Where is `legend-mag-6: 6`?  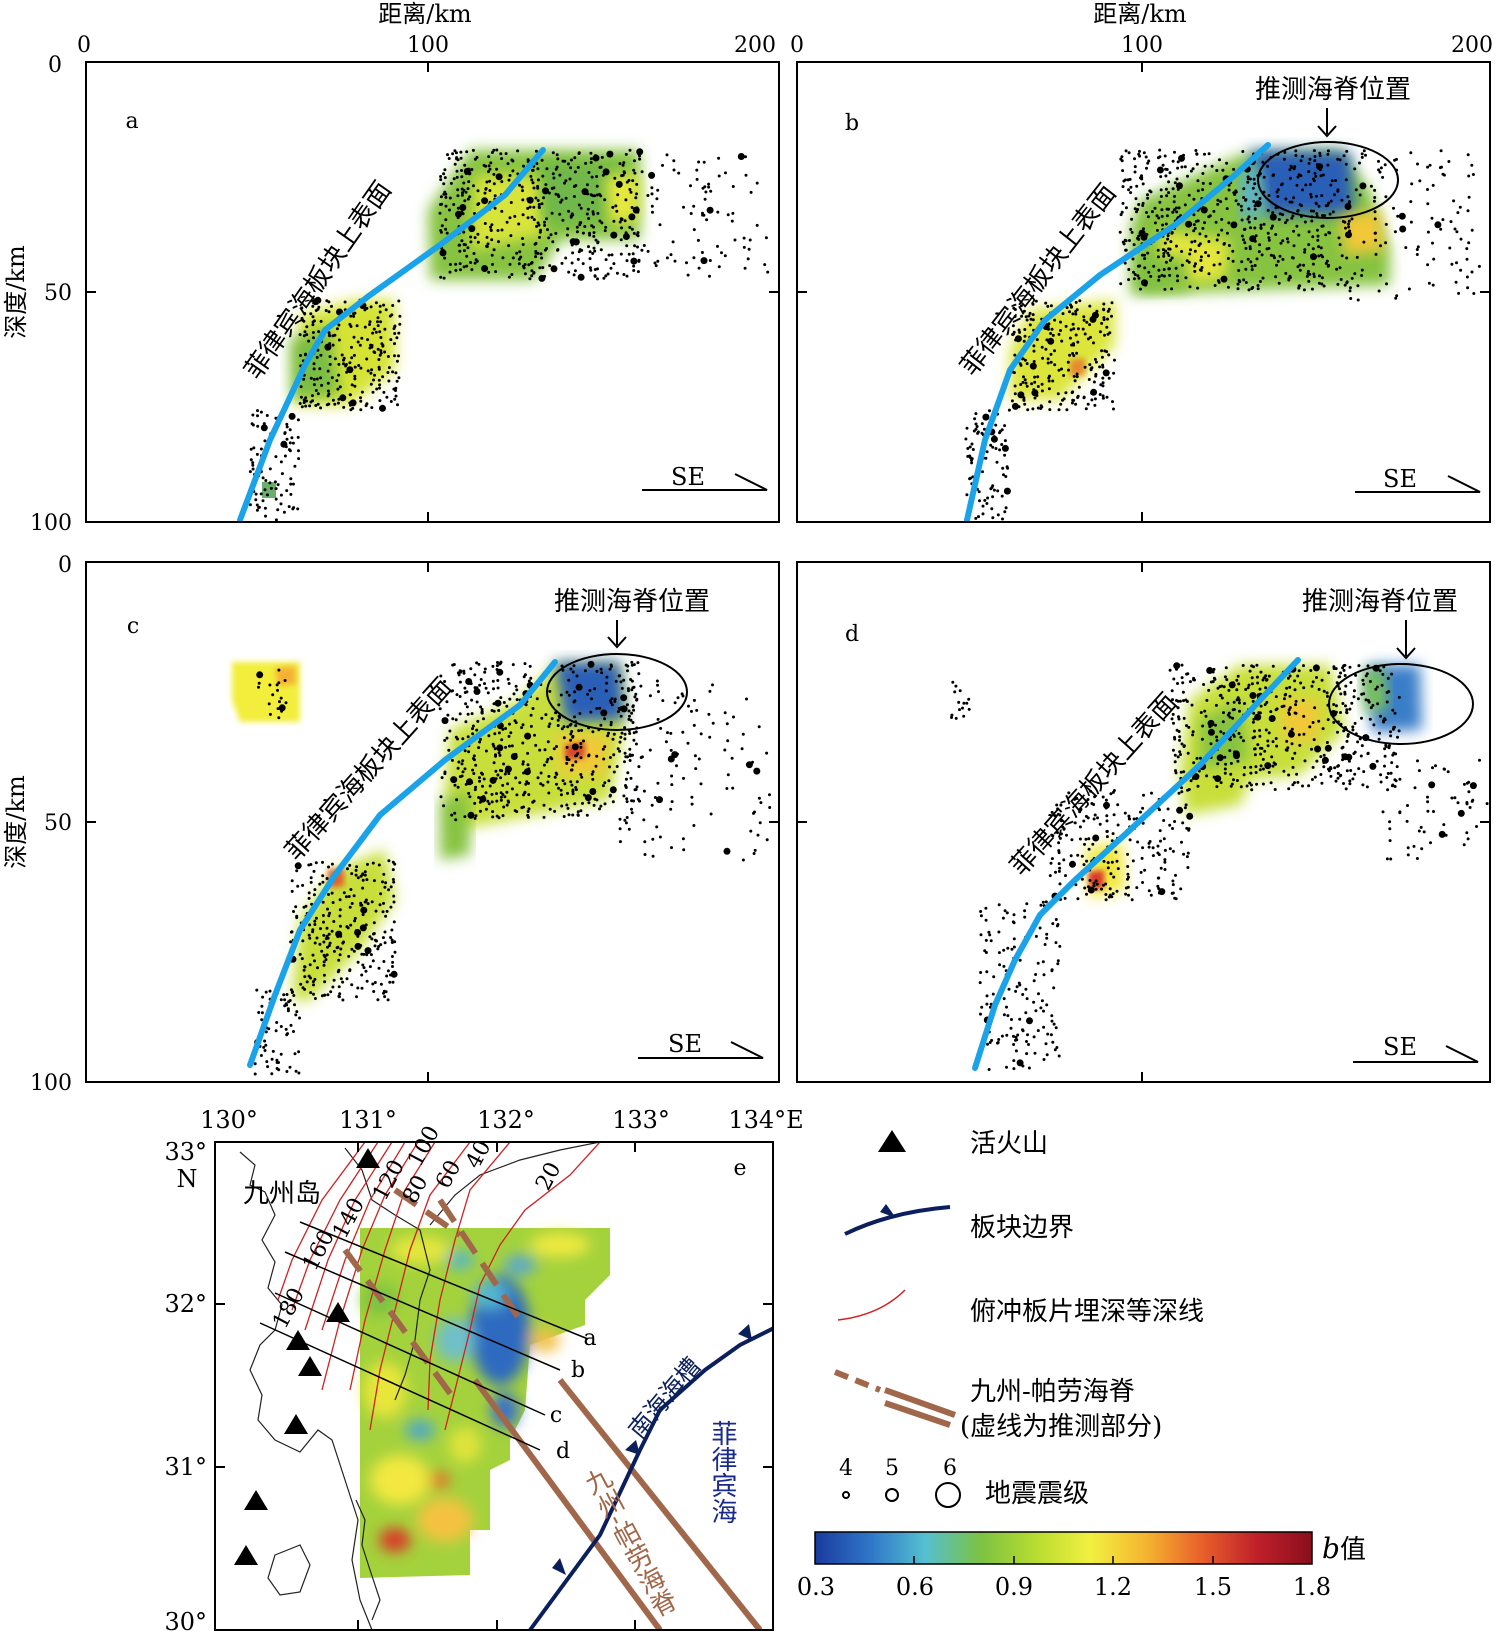
legend-mag-6: 6 is located at coordinates (950, 1468).